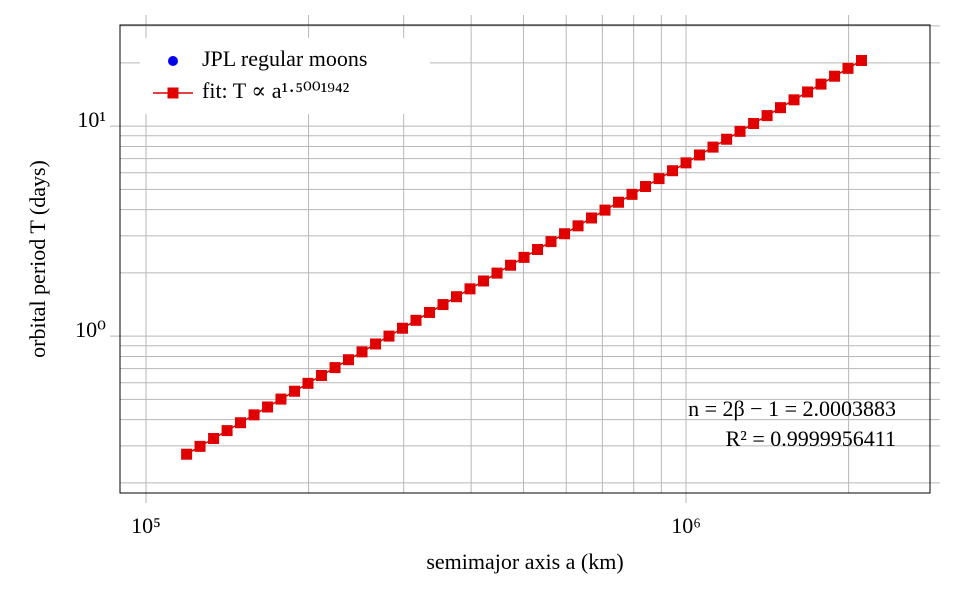 This screenshot has width=956, height=600. What do you see at coordinates (524, 561) in the screenshot?
I see `x-axis-label: semimajor axis a (km)` at bounding box center [524, 561].